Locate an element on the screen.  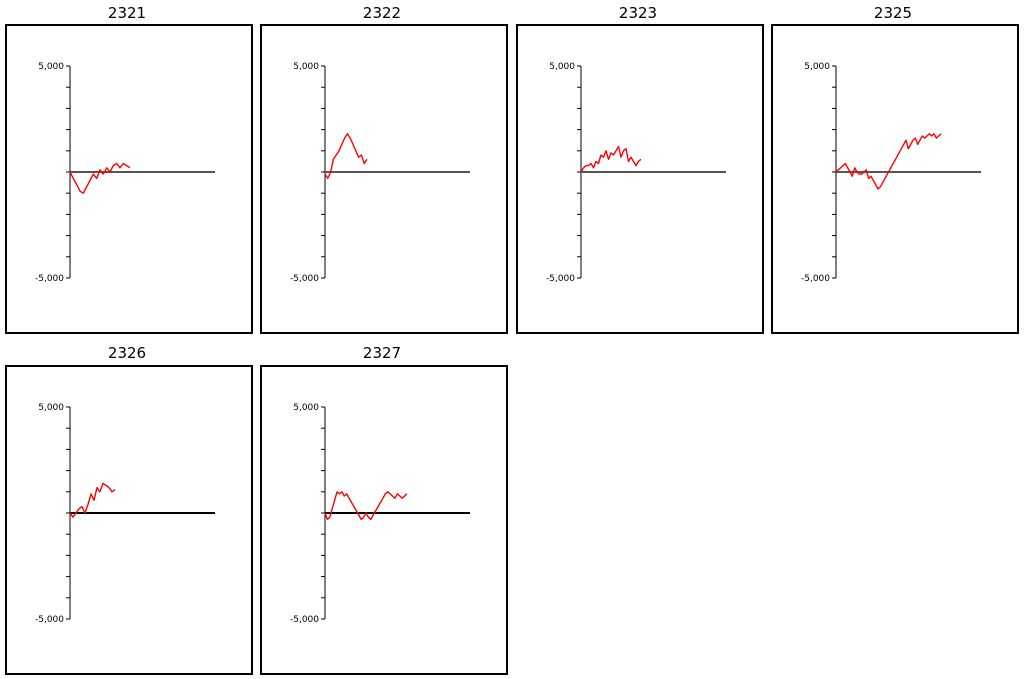
chart-title: 2327 is located at coordinates (382, 353).